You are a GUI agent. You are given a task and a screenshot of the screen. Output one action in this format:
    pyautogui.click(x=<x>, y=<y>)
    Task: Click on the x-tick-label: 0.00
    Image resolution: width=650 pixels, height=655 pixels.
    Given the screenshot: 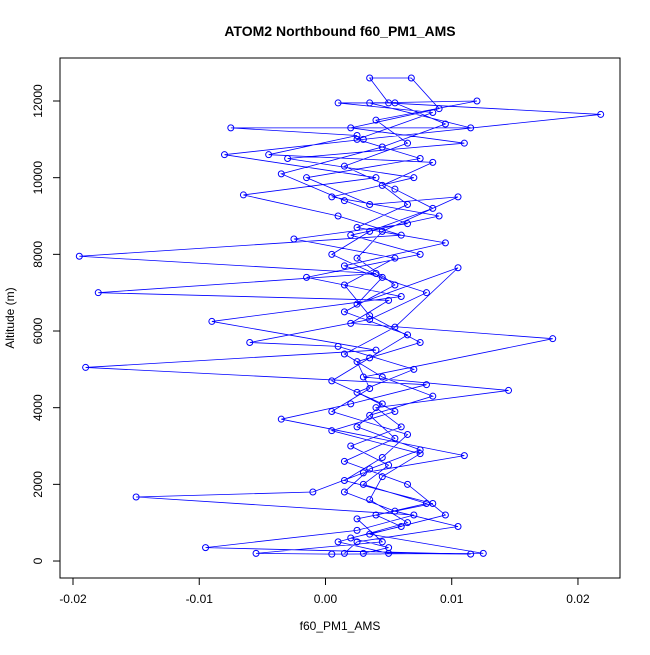 What is the action you would take?
    pyautogui.click(x=326, y=599)
    